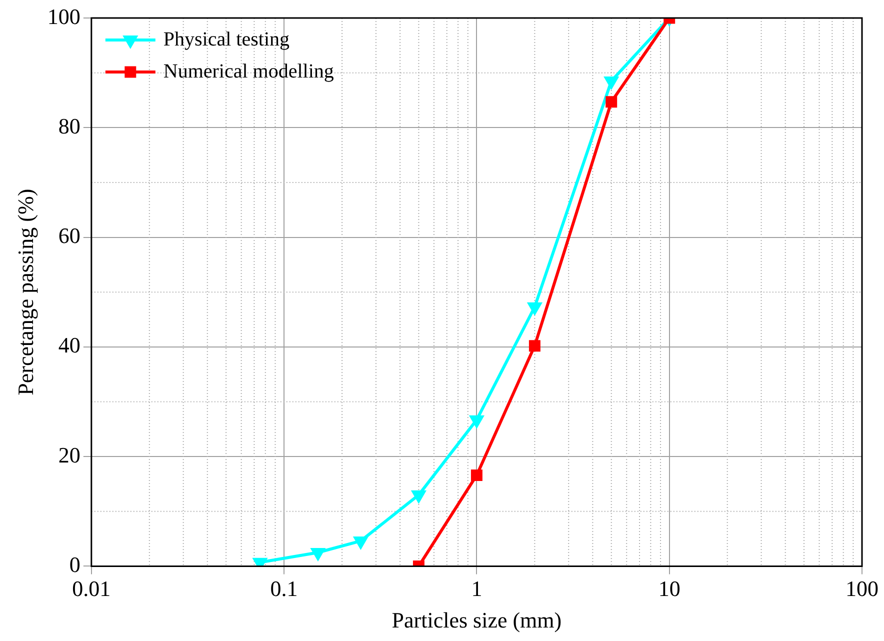 This screenshot has height=641, width=884. What do you see at coordinates (91, 589) in the screenshot?
I see `x-tick-label: 0.01` at bounding box center [91, 589].